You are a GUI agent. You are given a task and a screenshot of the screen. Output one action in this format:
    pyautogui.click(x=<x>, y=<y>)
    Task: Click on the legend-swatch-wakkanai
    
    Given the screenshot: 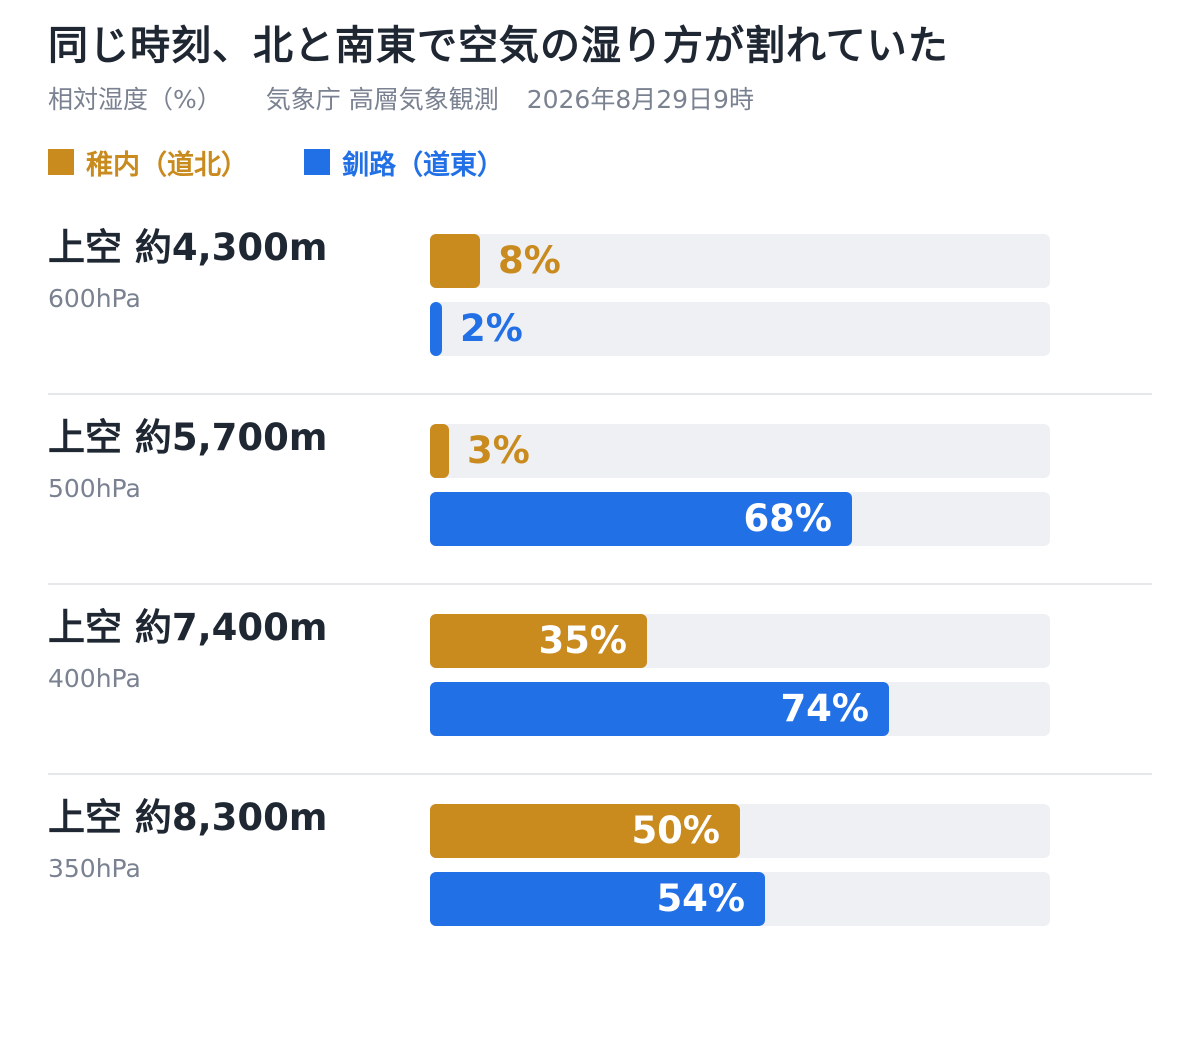 What is the action you would take?
    pyautogui.click(x=61, y=162)
    